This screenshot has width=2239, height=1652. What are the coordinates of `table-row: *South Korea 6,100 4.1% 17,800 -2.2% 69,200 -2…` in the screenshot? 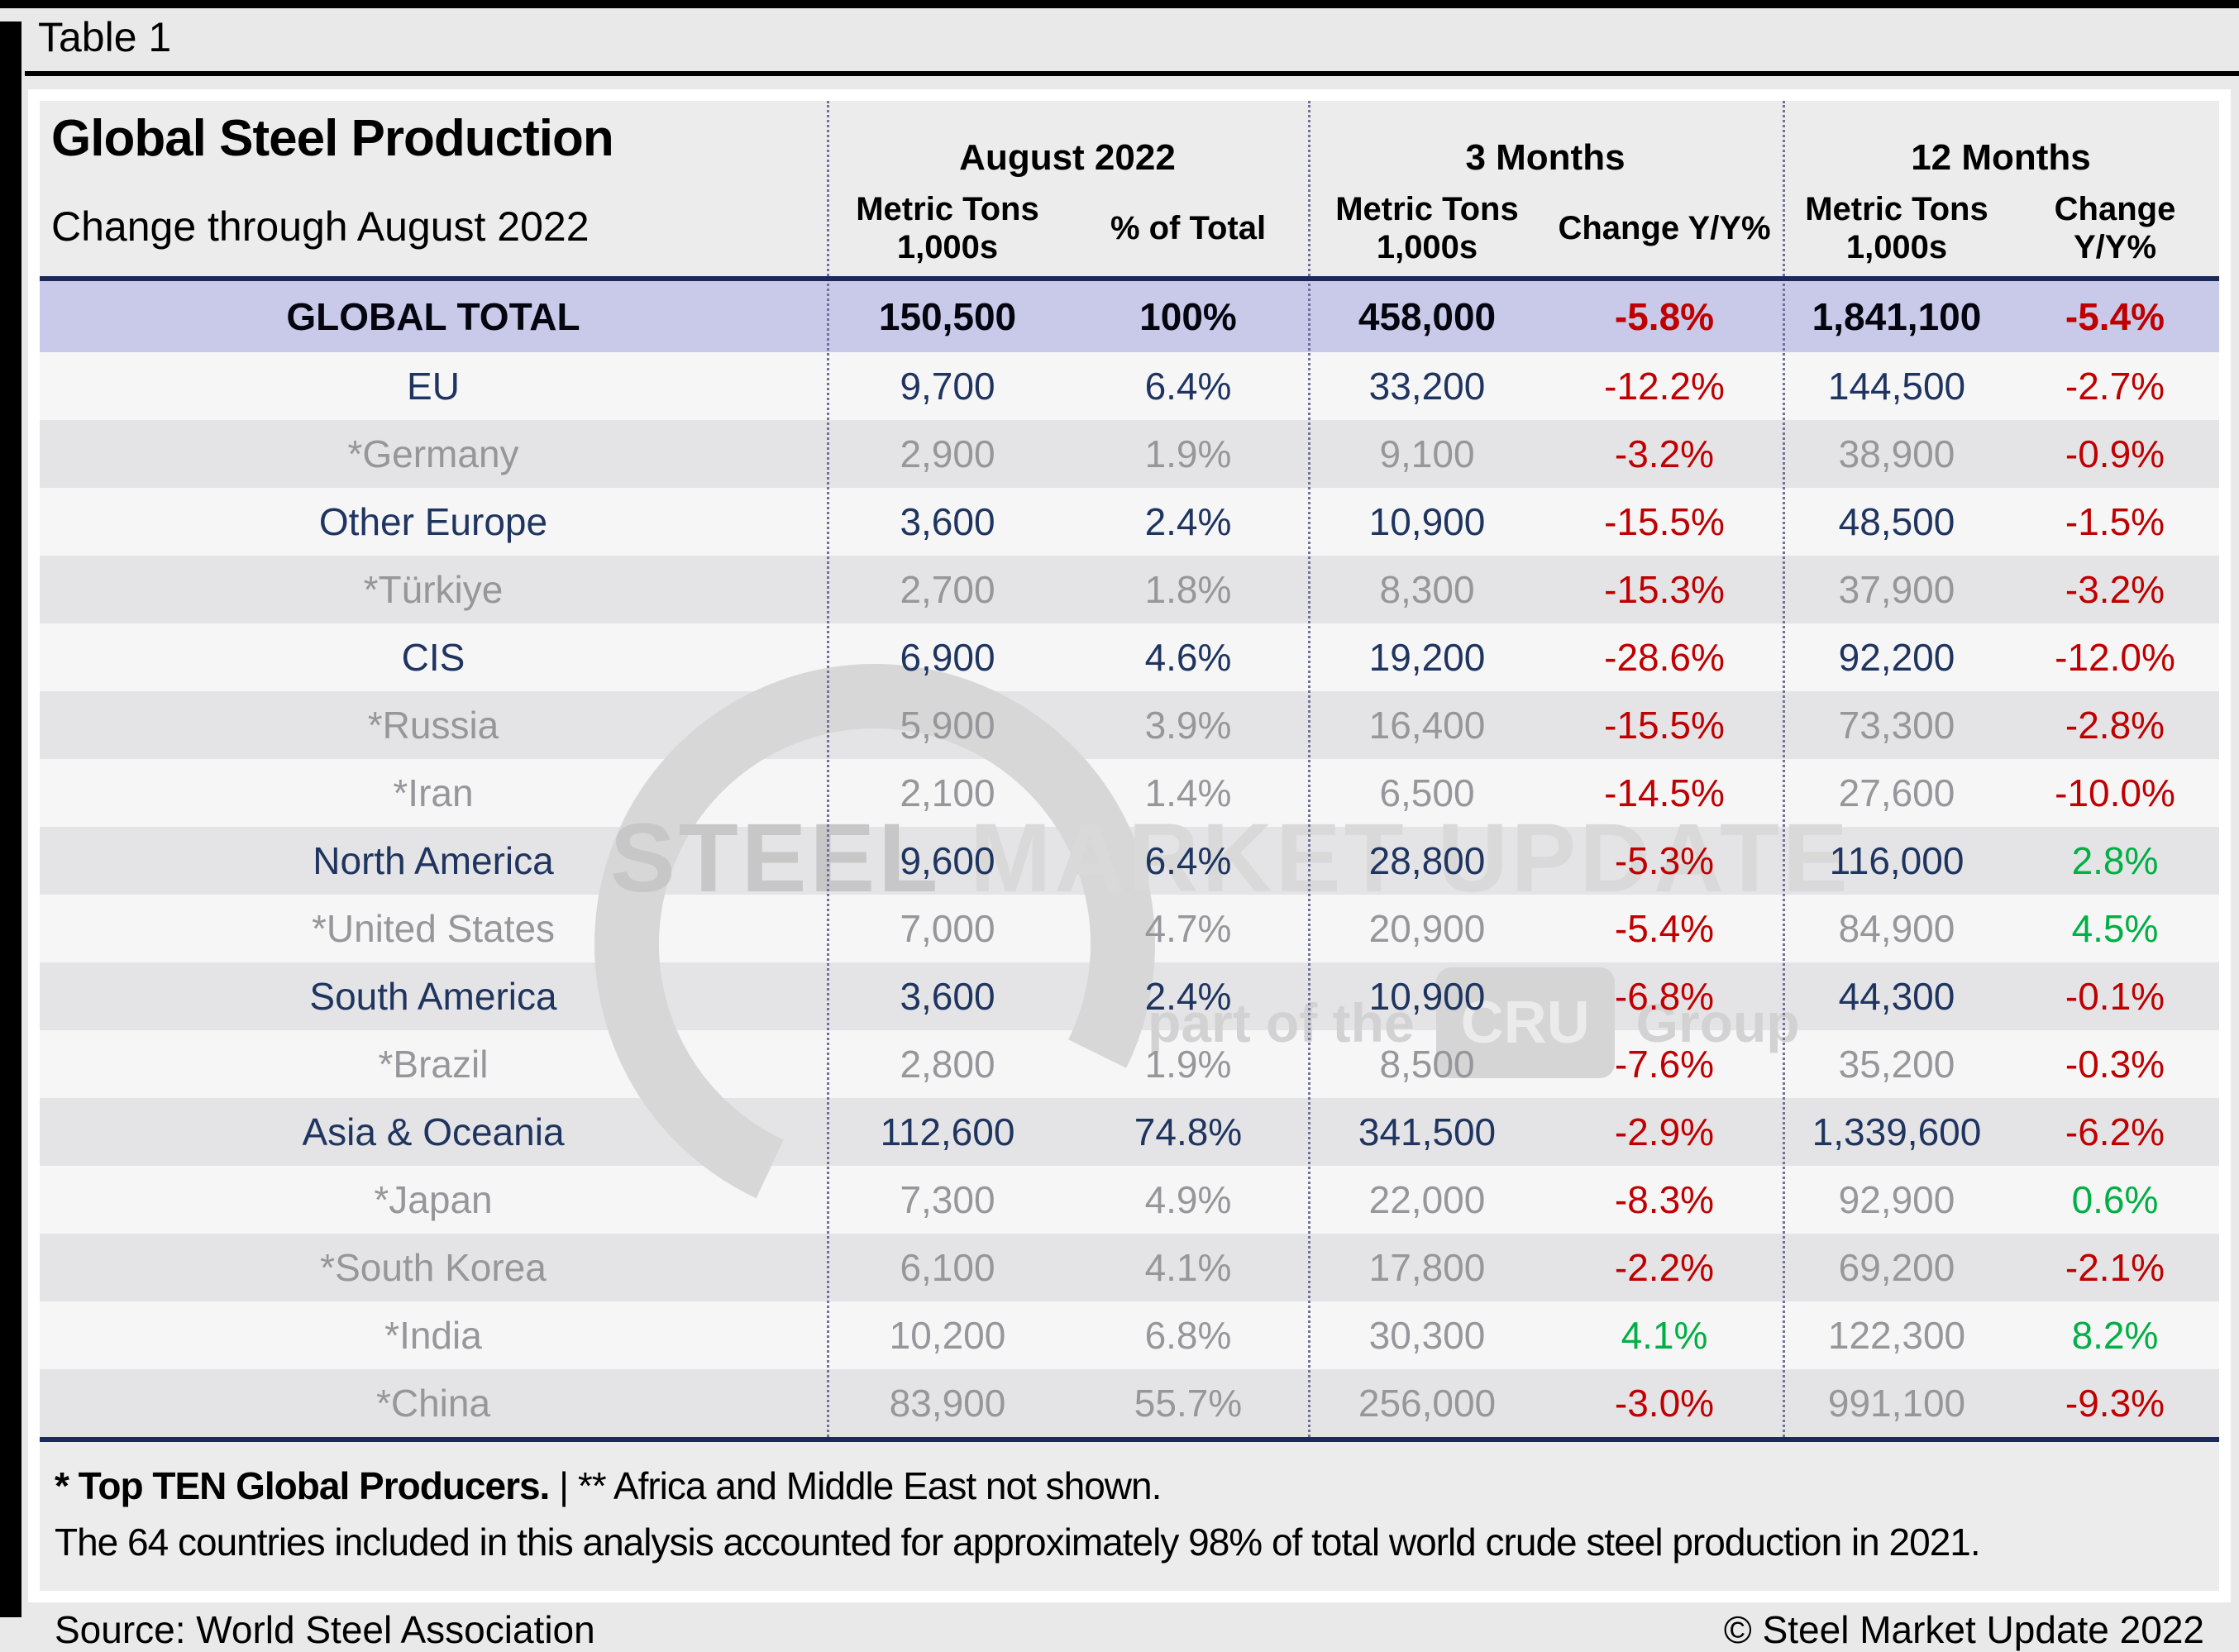 It's located at (1130, 1268).